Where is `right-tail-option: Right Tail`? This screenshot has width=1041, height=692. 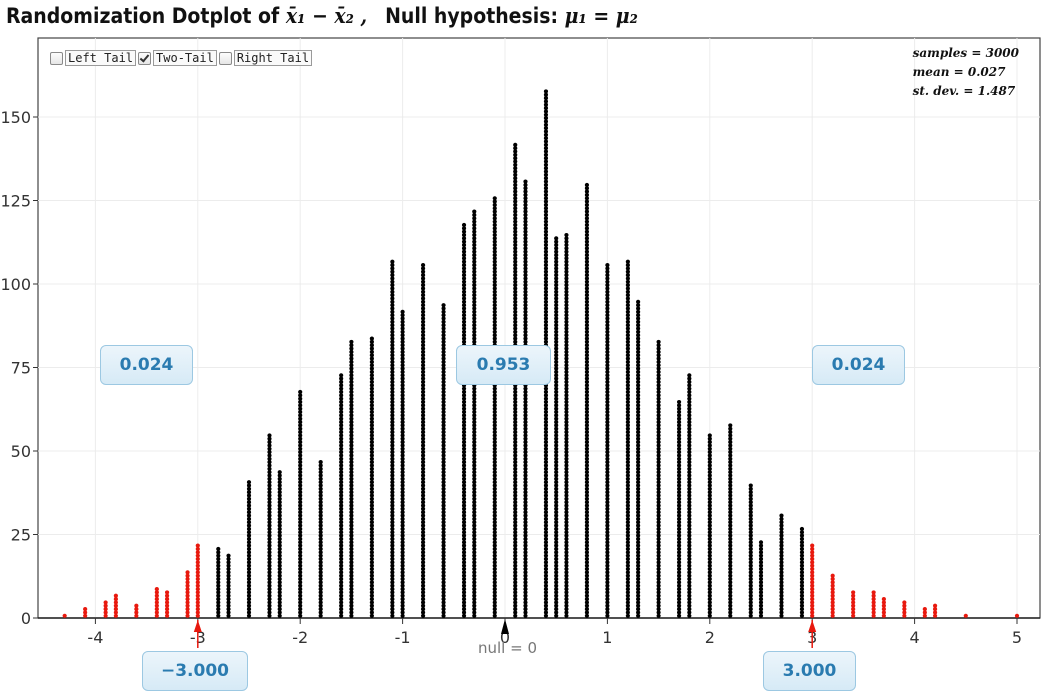 right-tail-option: Right Tail is located at coordinates (265, 58).